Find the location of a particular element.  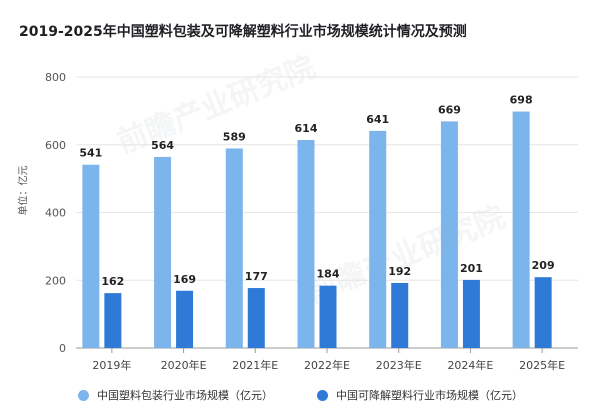

data-label: 564 is located at coordinates (162, 145).